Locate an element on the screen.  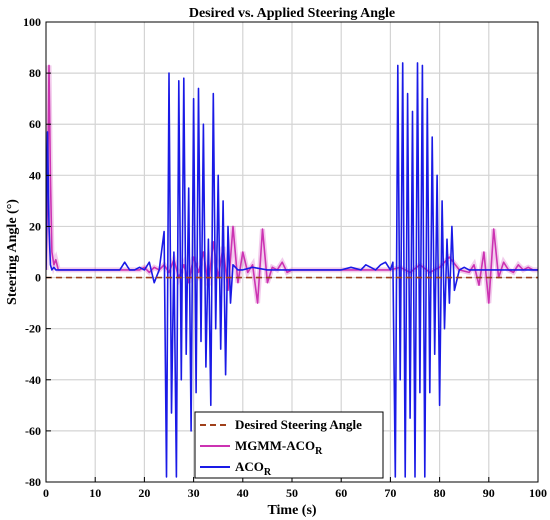
x-tick-label: 20 is located at coordinates (144, 493).